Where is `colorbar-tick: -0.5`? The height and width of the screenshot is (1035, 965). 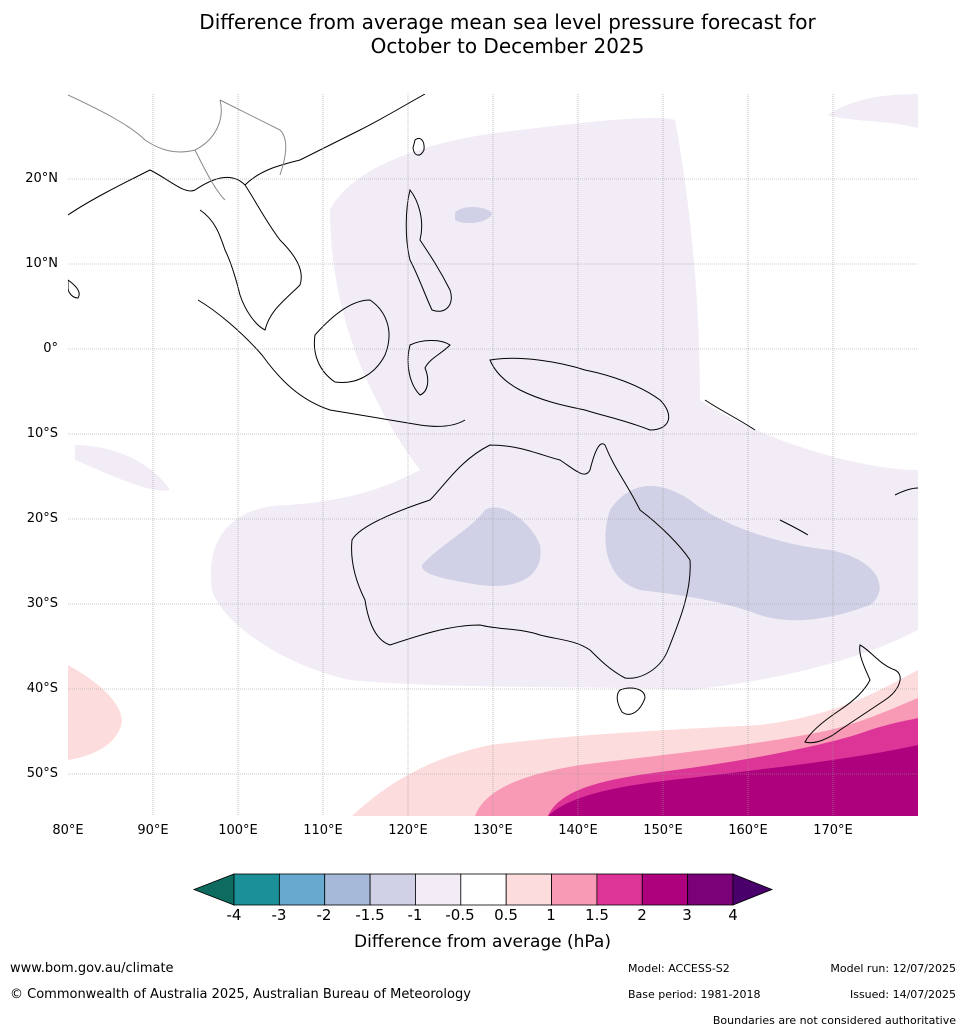
colorbar-tick: -0.5 is located at coordinates (460, 915).